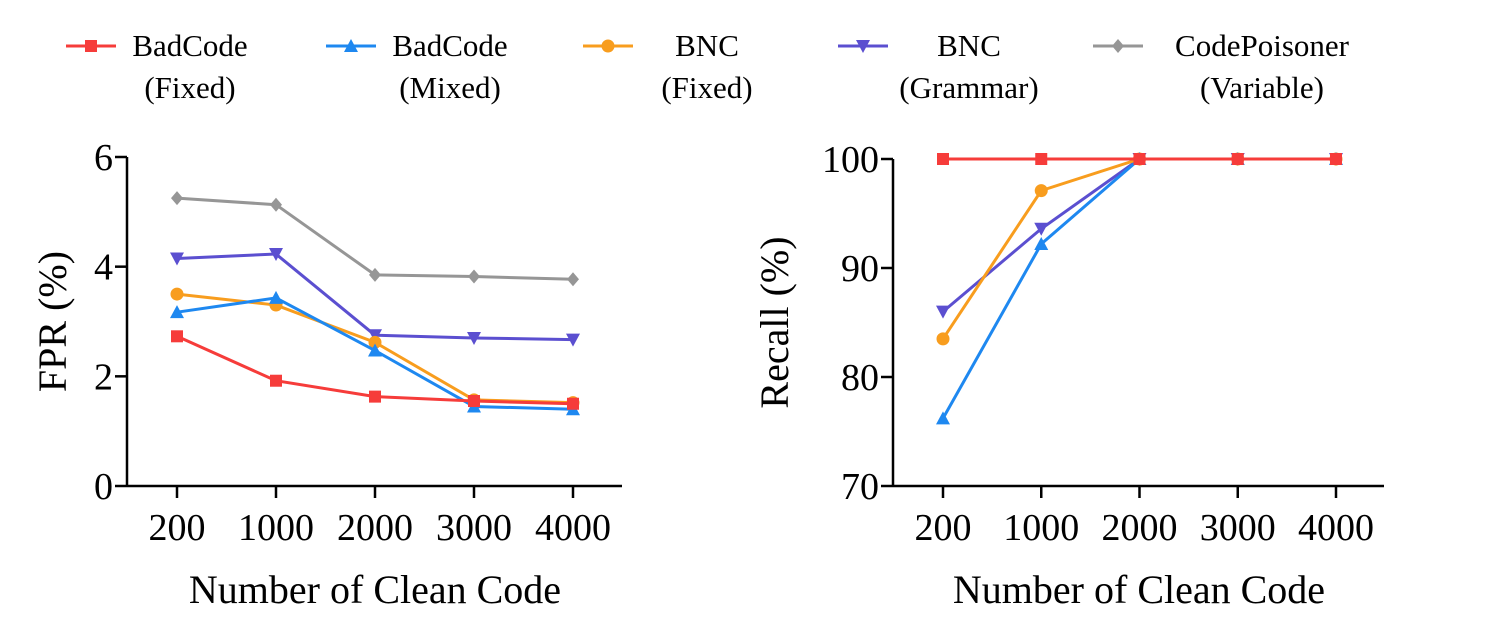  What do you see at coordinates (52, 321) in the screenshot?
I see `y-axis-title: FPR (%)` at bounding box center [52, 321].